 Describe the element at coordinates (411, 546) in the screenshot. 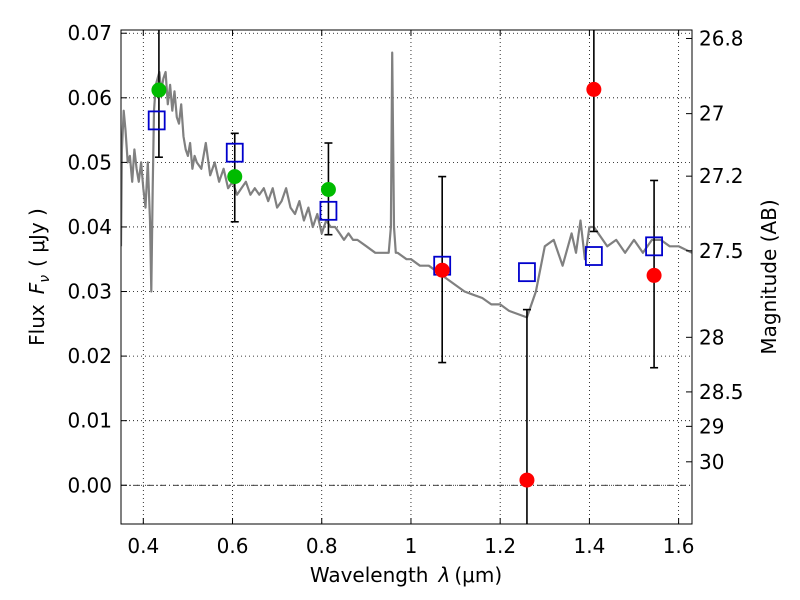

I see `x-tick-label: 1` at that location.